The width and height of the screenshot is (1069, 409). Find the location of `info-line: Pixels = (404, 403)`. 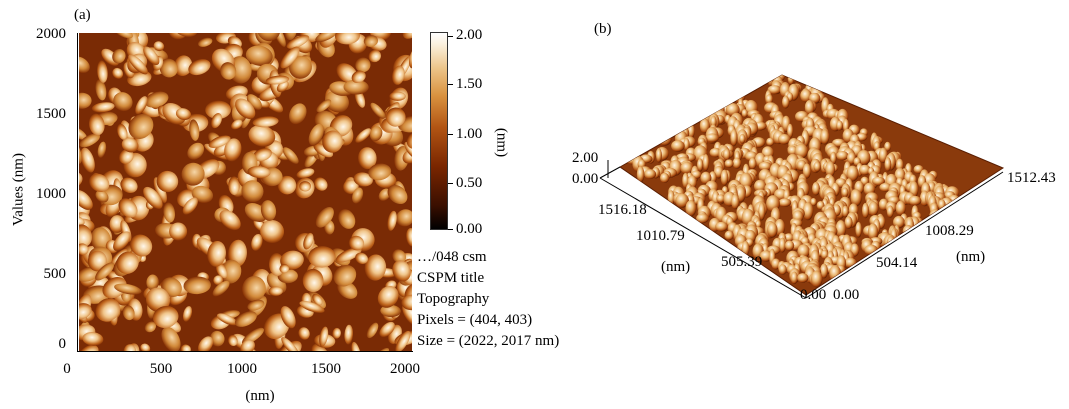

info-line: Pixels = (404, 403) is located at coordinates (475, 320).